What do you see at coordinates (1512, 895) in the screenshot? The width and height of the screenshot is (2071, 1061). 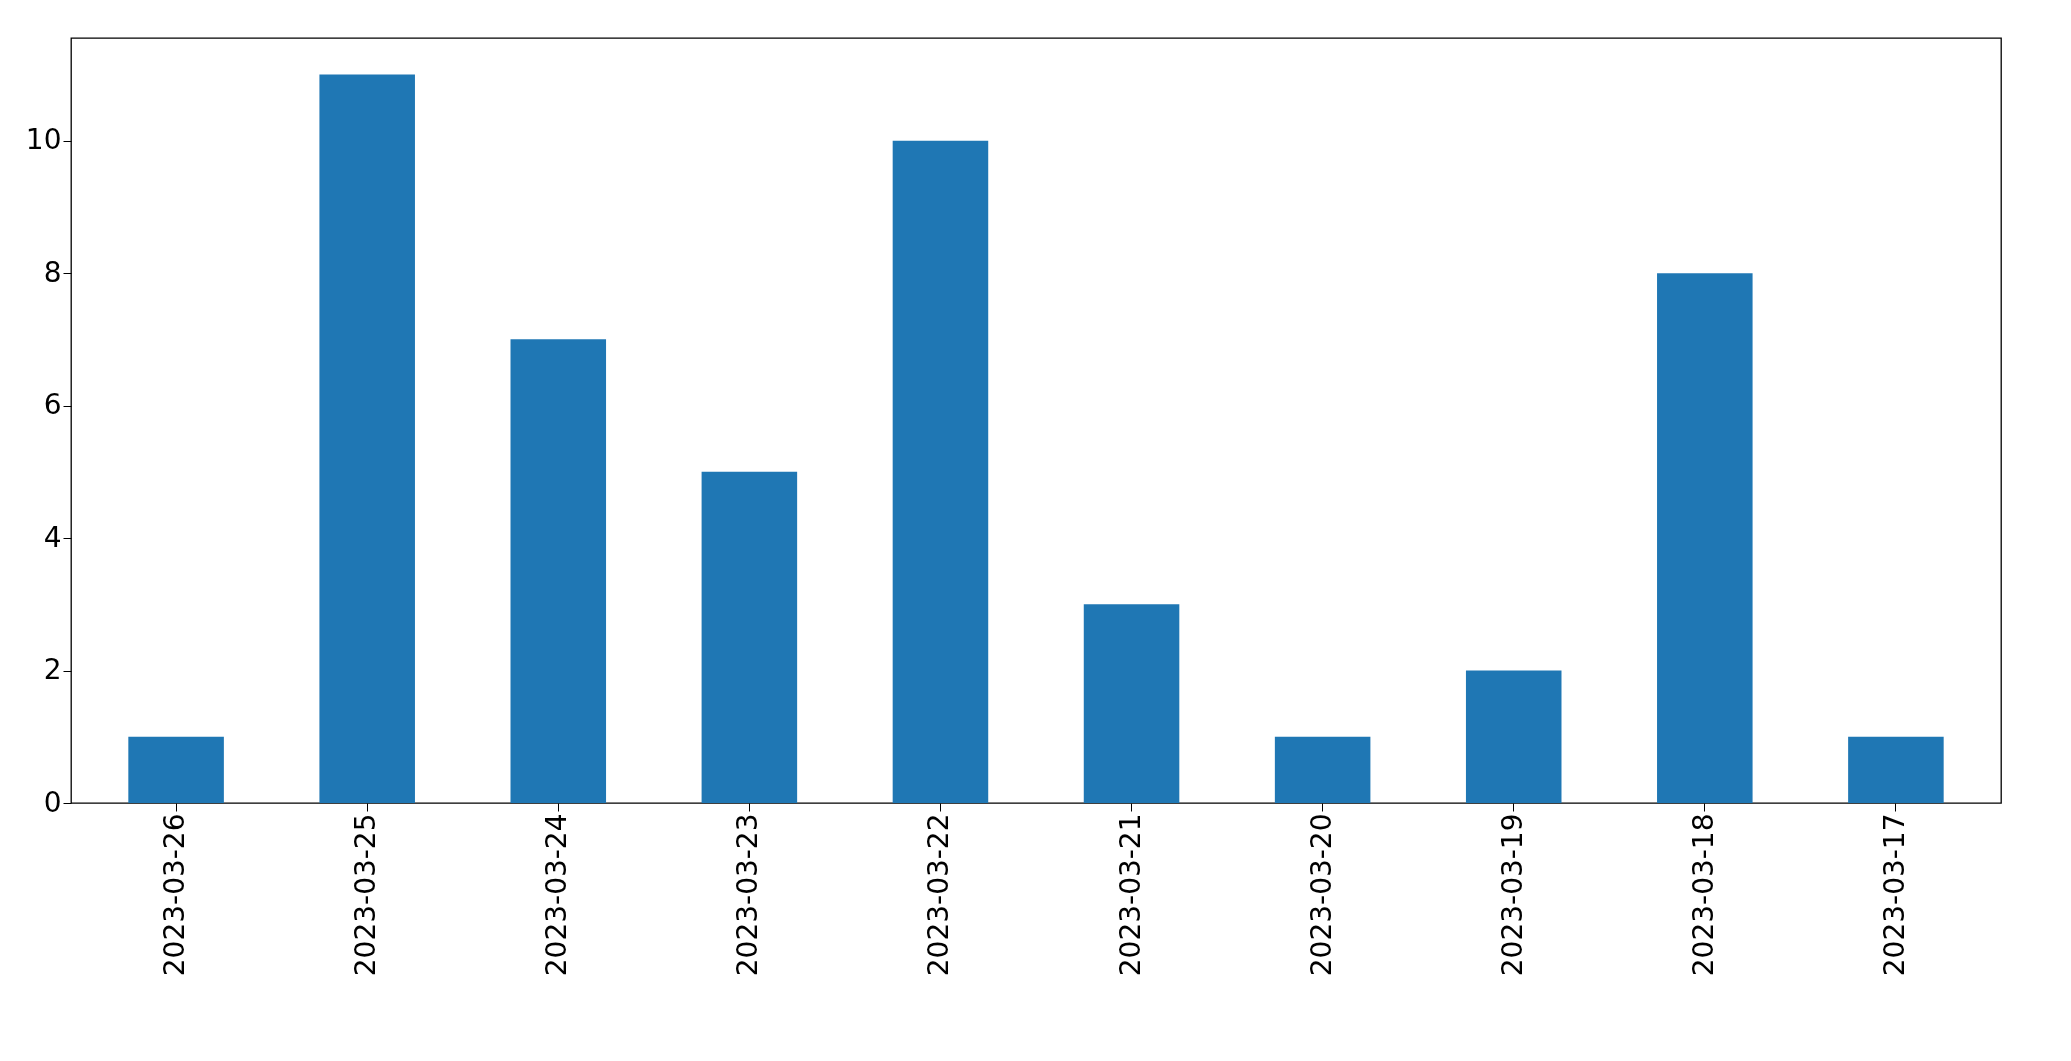 I see `x-tick-label: 2023-03-19` at bounding box center [1512, 895].